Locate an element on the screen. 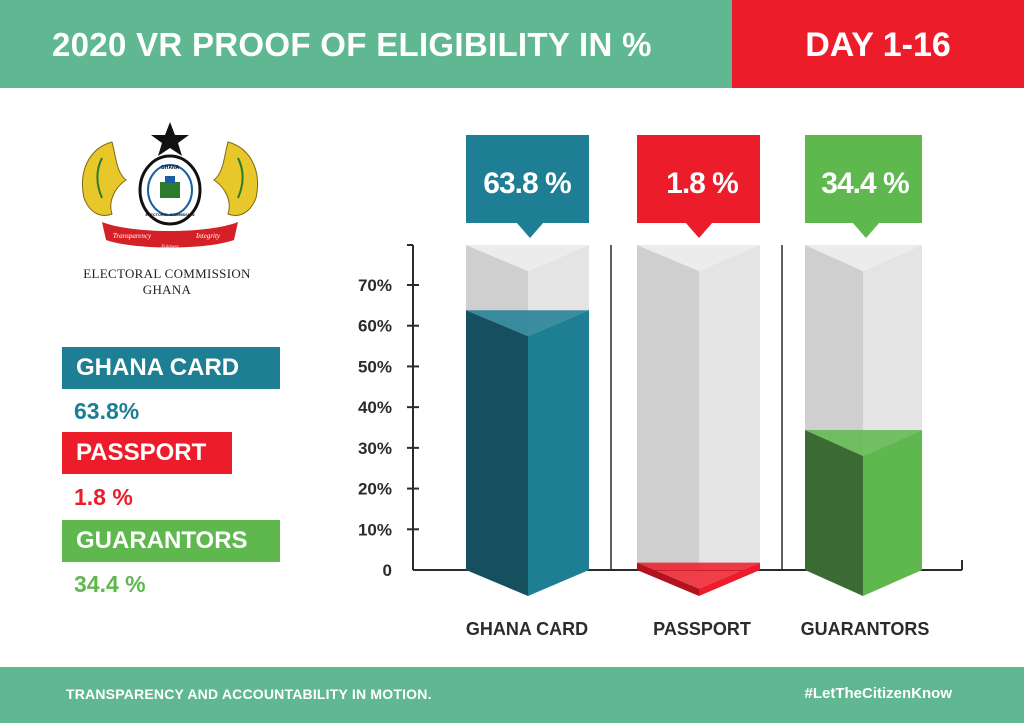 The image size is (1024, 723). organization-name-line2: GHANA is located at coordinates (167, 289).